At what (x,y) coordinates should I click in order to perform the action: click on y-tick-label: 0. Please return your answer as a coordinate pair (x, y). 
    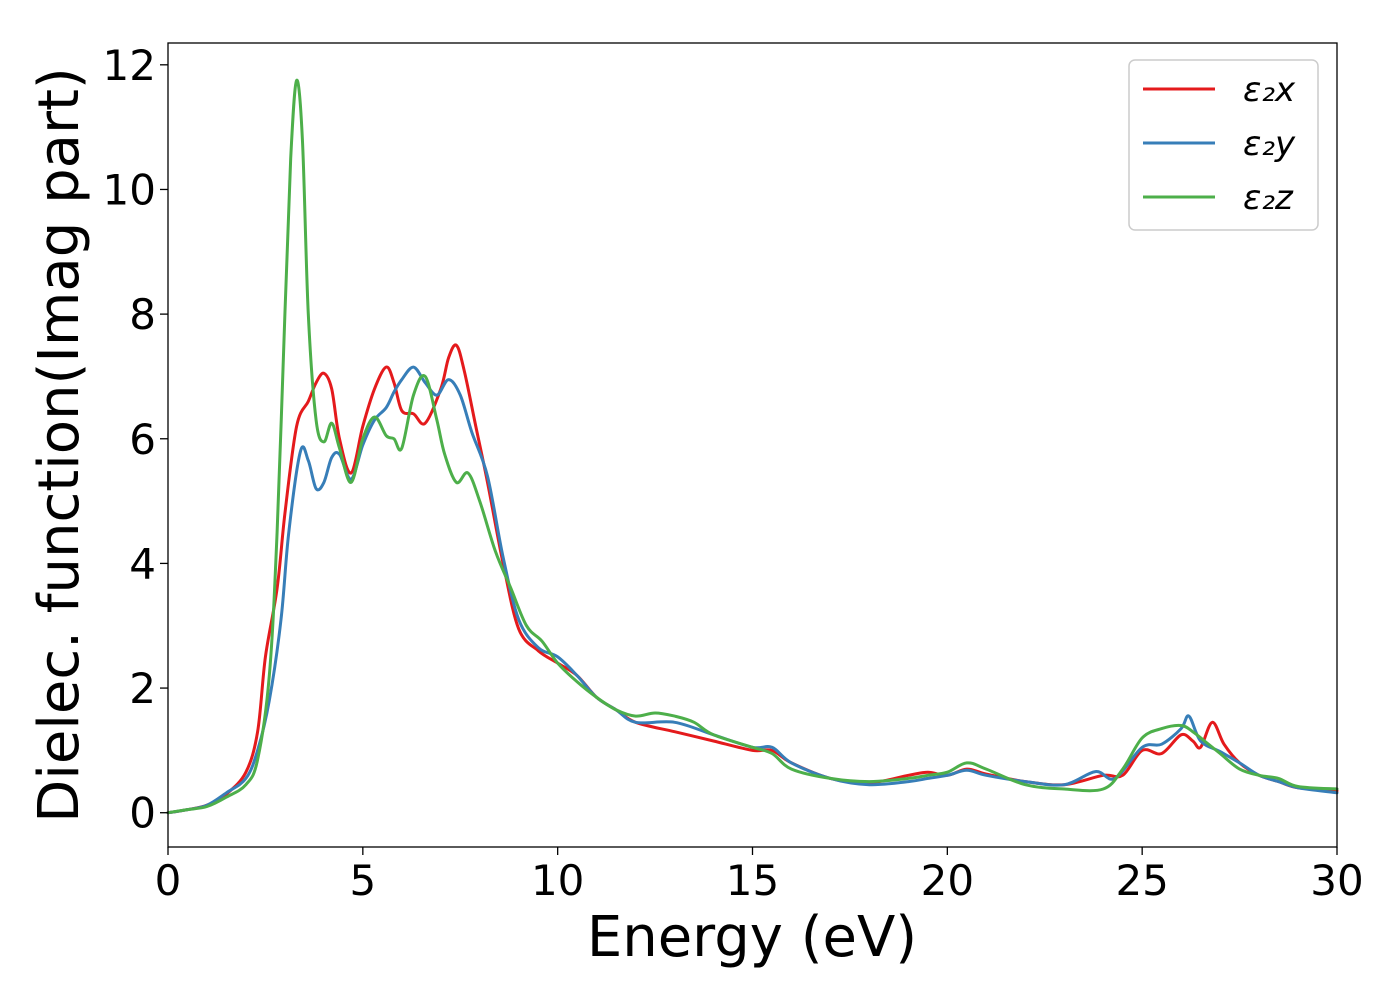
    Looking at the image, I should click on (142, 813).